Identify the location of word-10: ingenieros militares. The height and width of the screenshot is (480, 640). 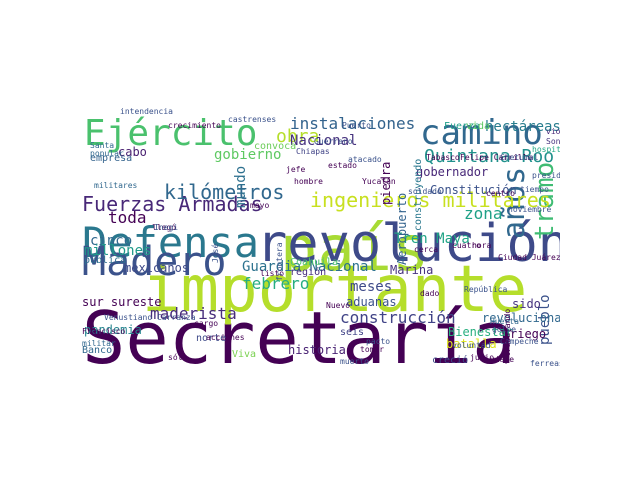
(430, 200).